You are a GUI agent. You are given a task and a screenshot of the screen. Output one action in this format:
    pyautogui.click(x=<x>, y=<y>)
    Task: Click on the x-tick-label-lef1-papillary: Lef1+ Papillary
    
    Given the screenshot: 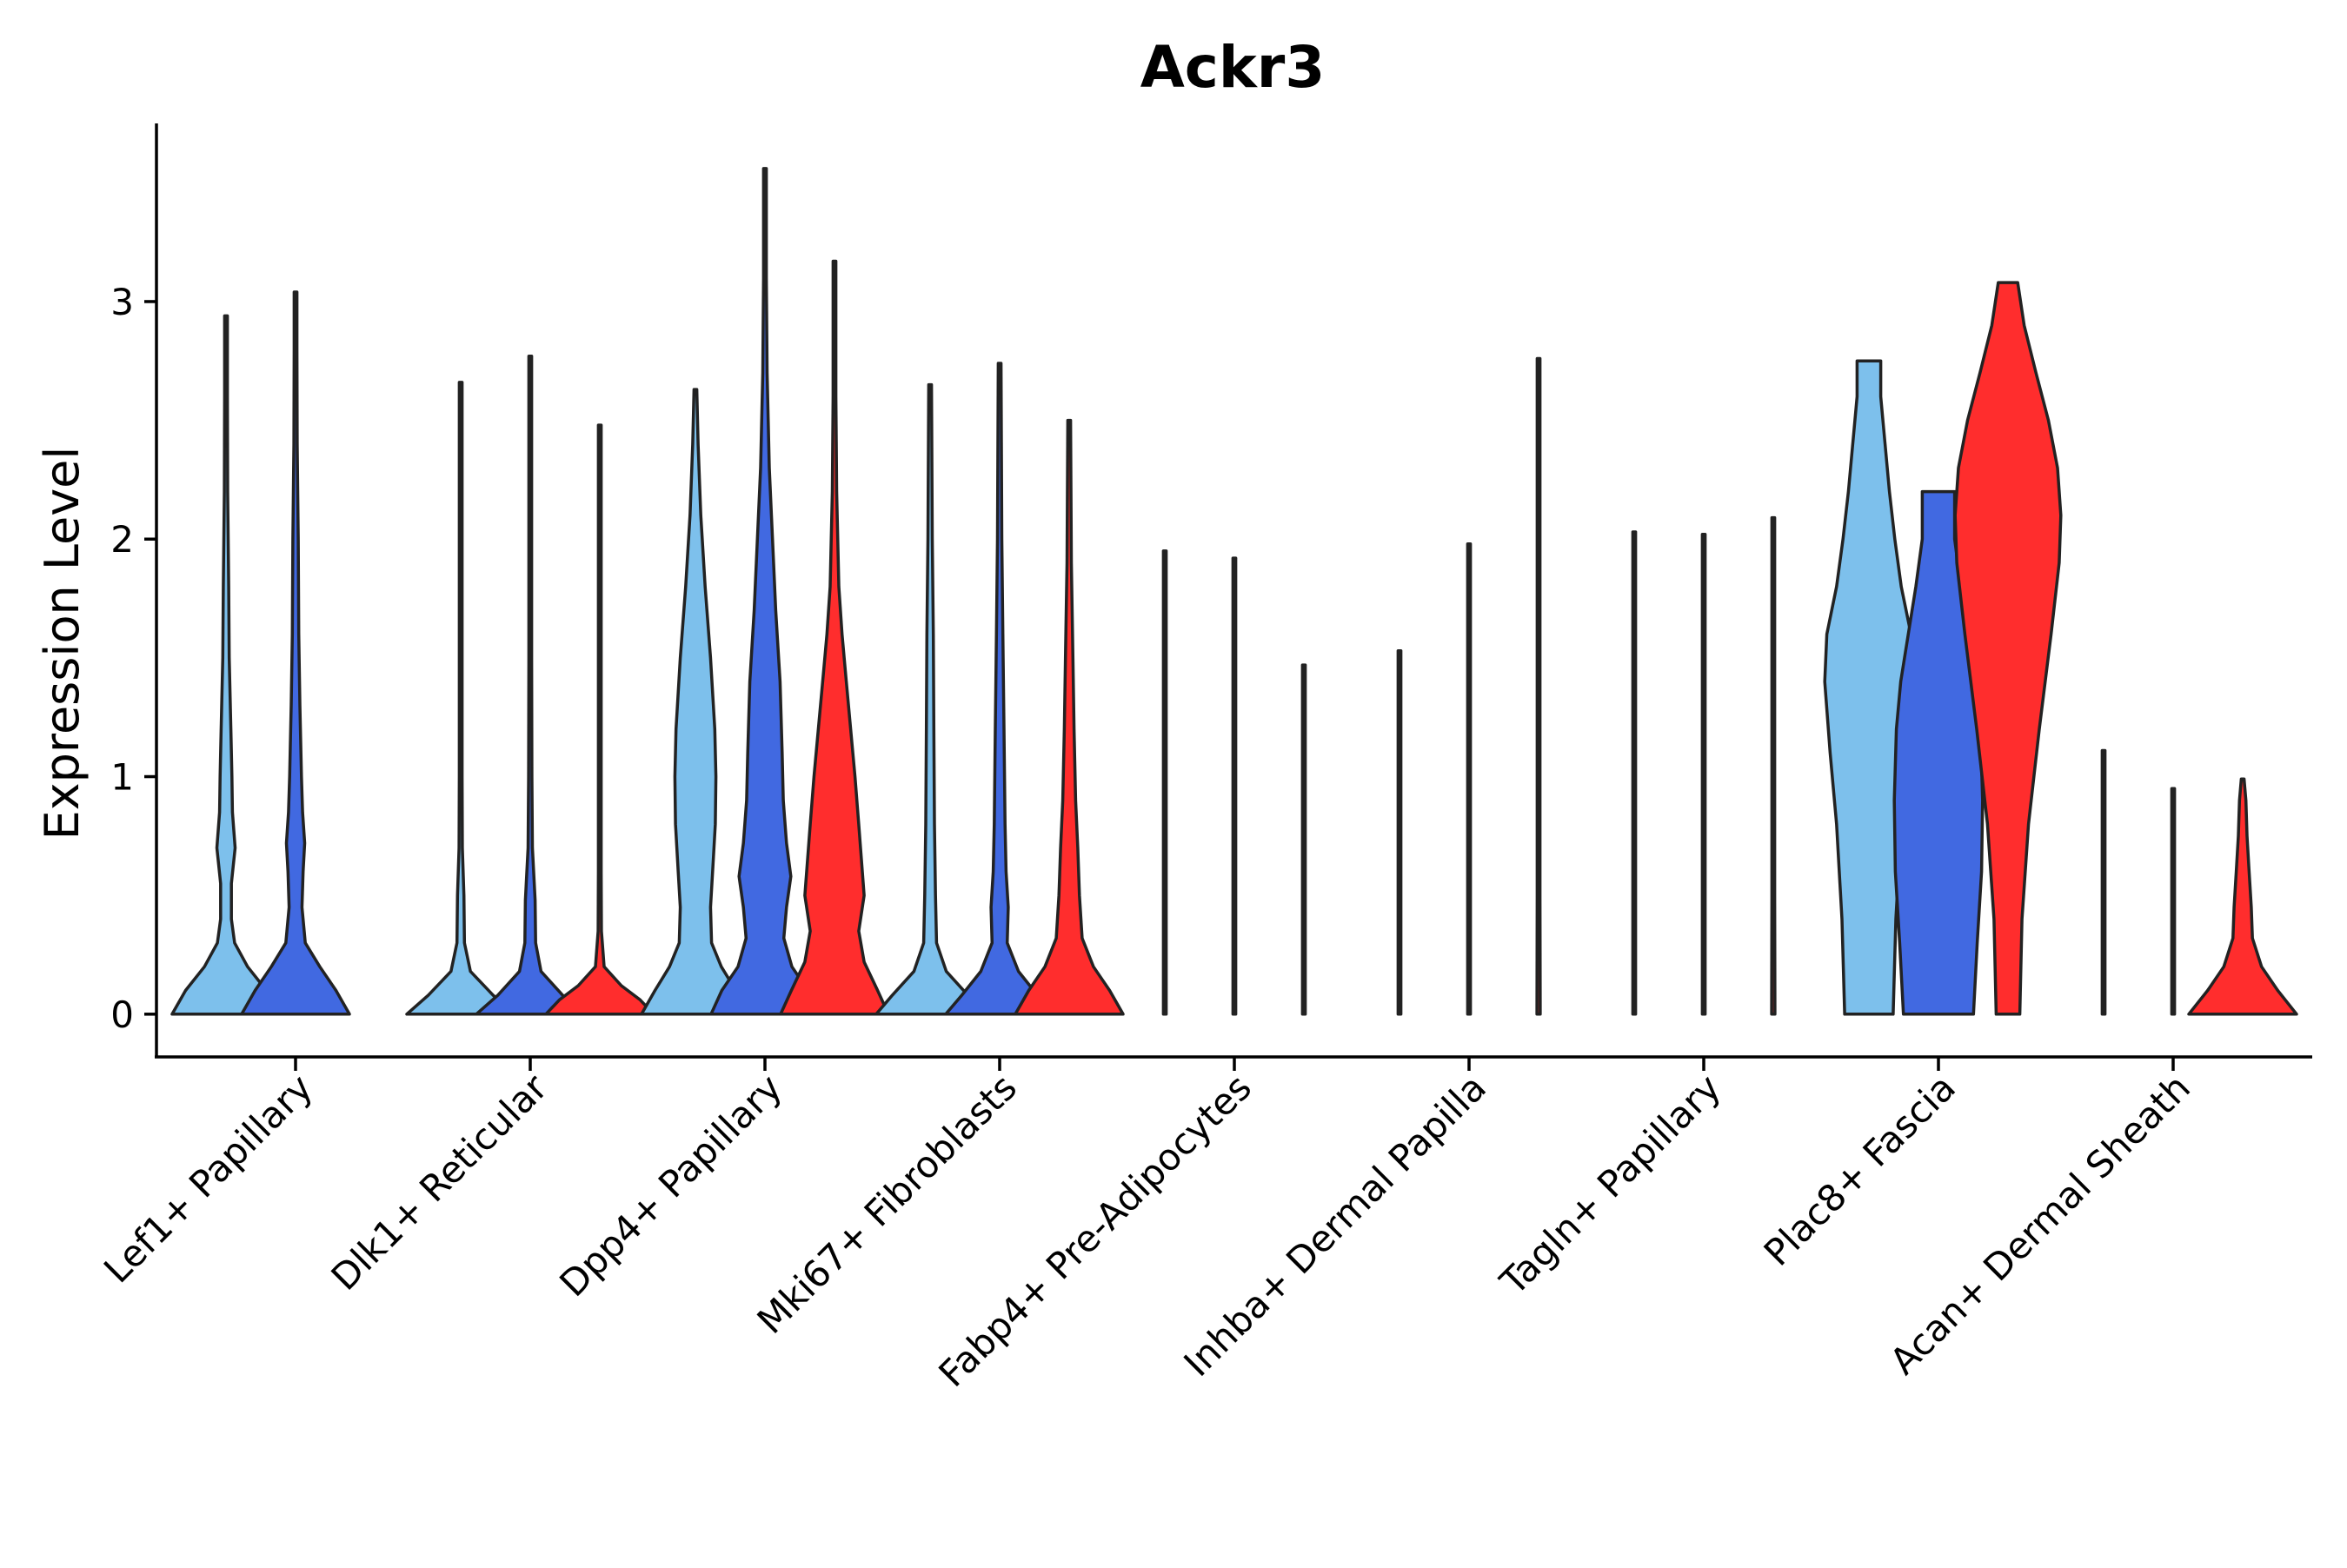 What is the action you would take?
    pyautogui.click(x=208, y=1178)
    